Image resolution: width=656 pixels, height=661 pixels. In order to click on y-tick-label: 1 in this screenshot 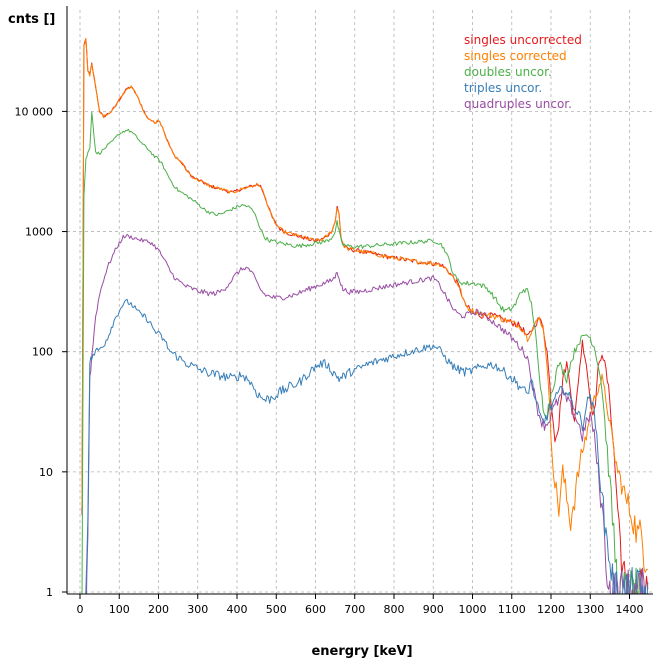, I will do `click(49, 592)`.